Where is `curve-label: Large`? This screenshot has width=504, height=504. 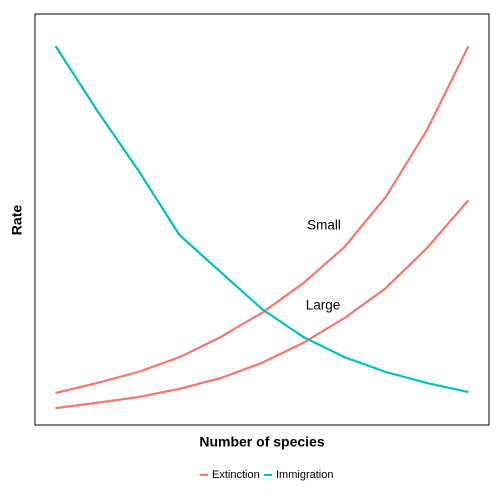 curve-label: Large is located at coordinates (323, 305).